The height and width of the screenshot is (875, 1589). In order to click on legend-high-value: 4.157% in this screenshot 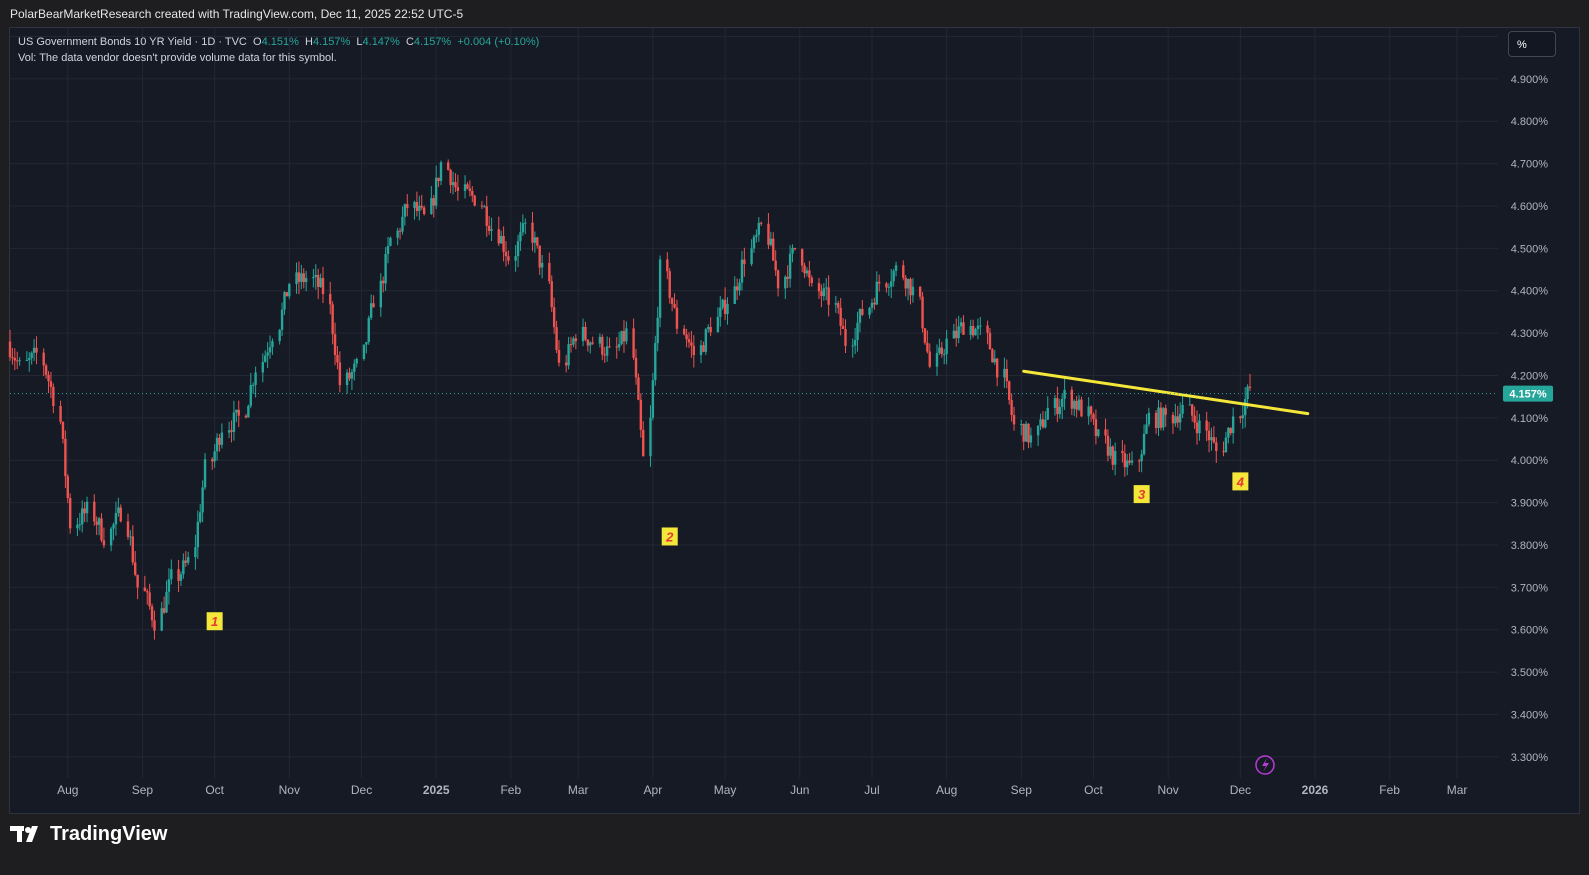, I will do `click(331, 42)`.